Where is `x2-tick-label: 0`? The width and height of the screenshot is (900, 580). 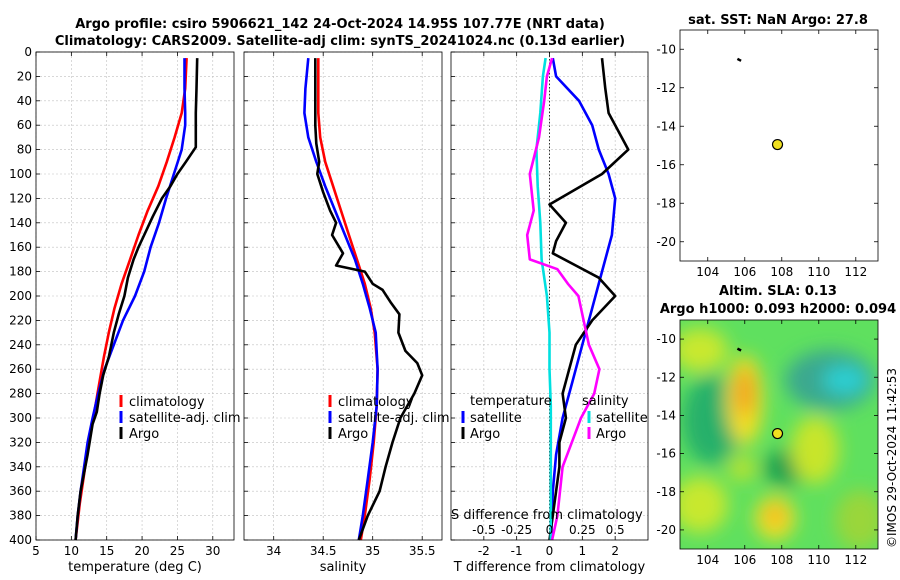 x2-tick-label: 0 is located at coordinates (550, 530).